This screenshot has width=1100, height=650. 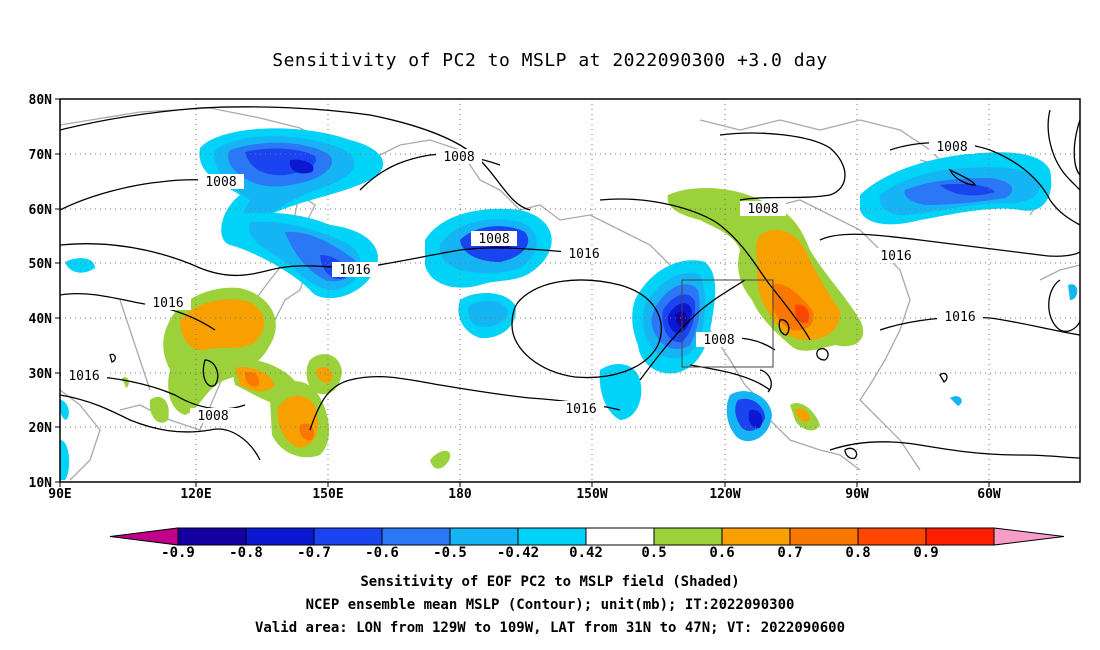 I want to click on colorbar-label: 0.5, so click(x=653, y=553).